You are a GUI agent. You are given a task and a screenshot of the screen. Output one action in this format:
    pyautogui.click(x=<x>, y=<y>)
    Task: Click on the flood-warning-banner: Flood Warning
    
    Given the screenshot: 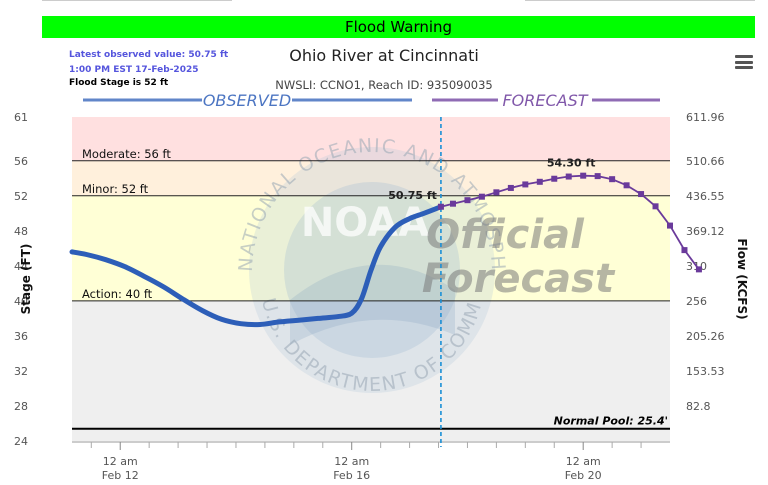 What is the action you would take?
    pyautogui.click(x=398, y=27)
    